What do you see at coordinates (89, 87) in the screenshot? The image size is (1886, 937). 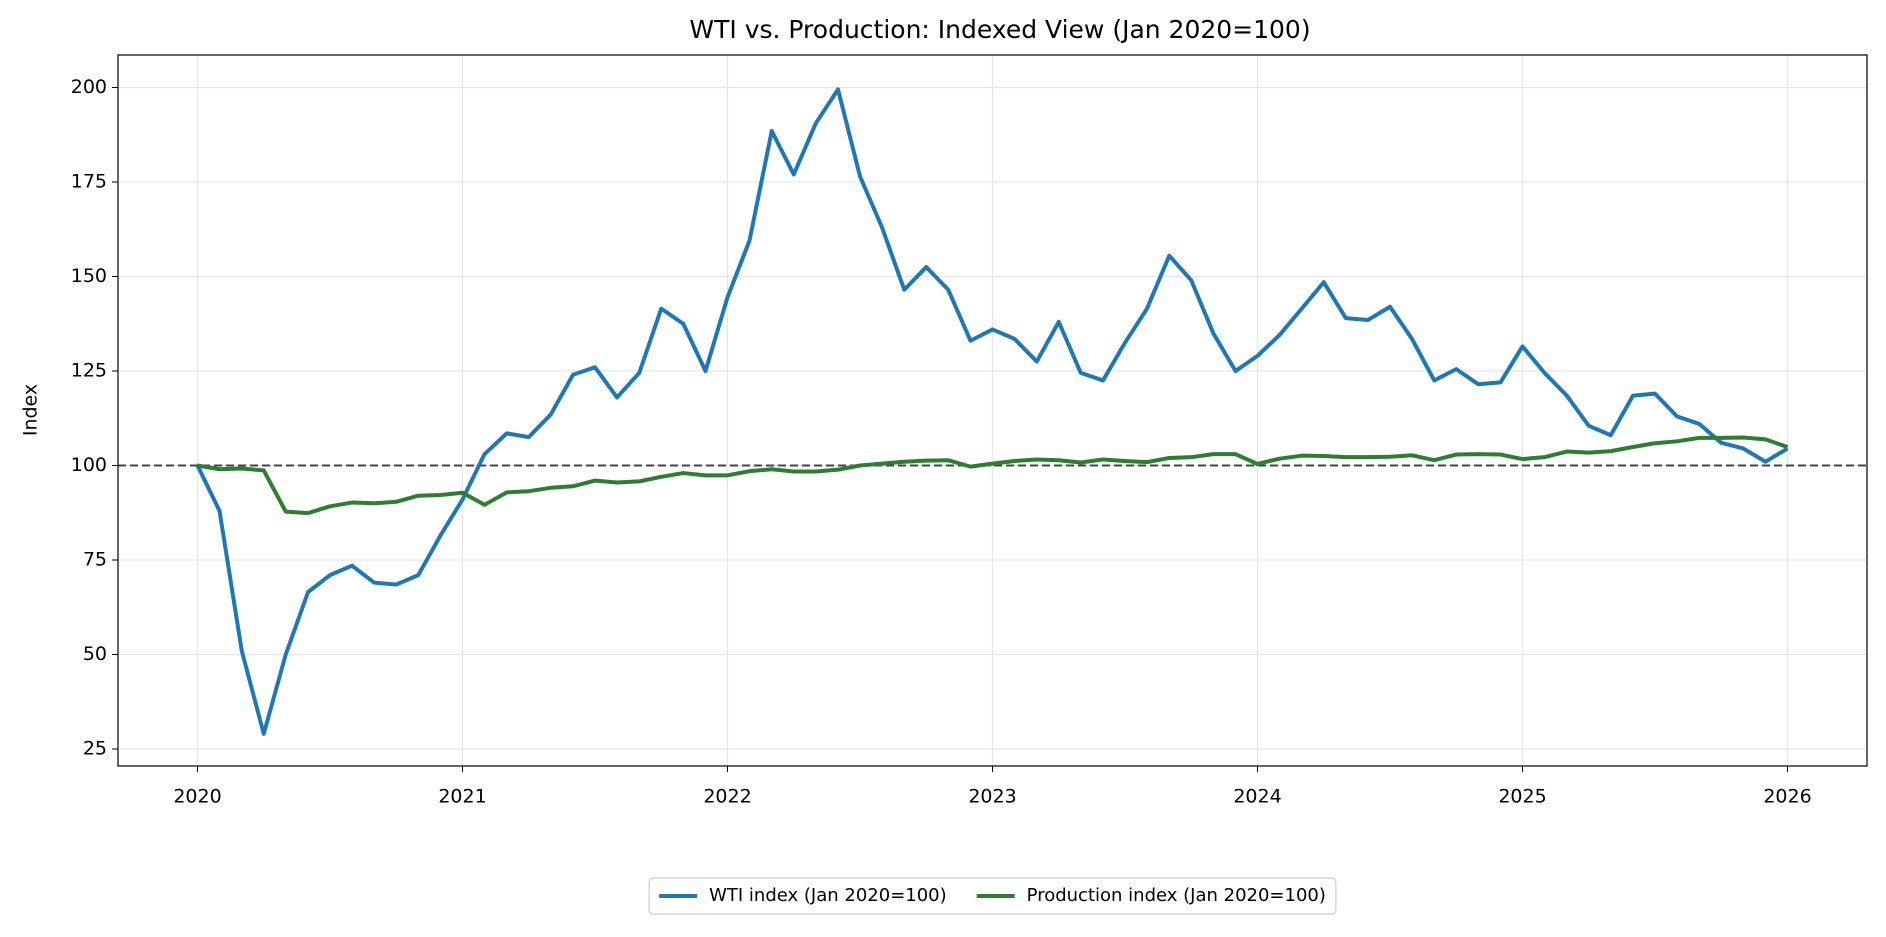 I see `y-tick-label: 200` at bounding box center [89, 87].